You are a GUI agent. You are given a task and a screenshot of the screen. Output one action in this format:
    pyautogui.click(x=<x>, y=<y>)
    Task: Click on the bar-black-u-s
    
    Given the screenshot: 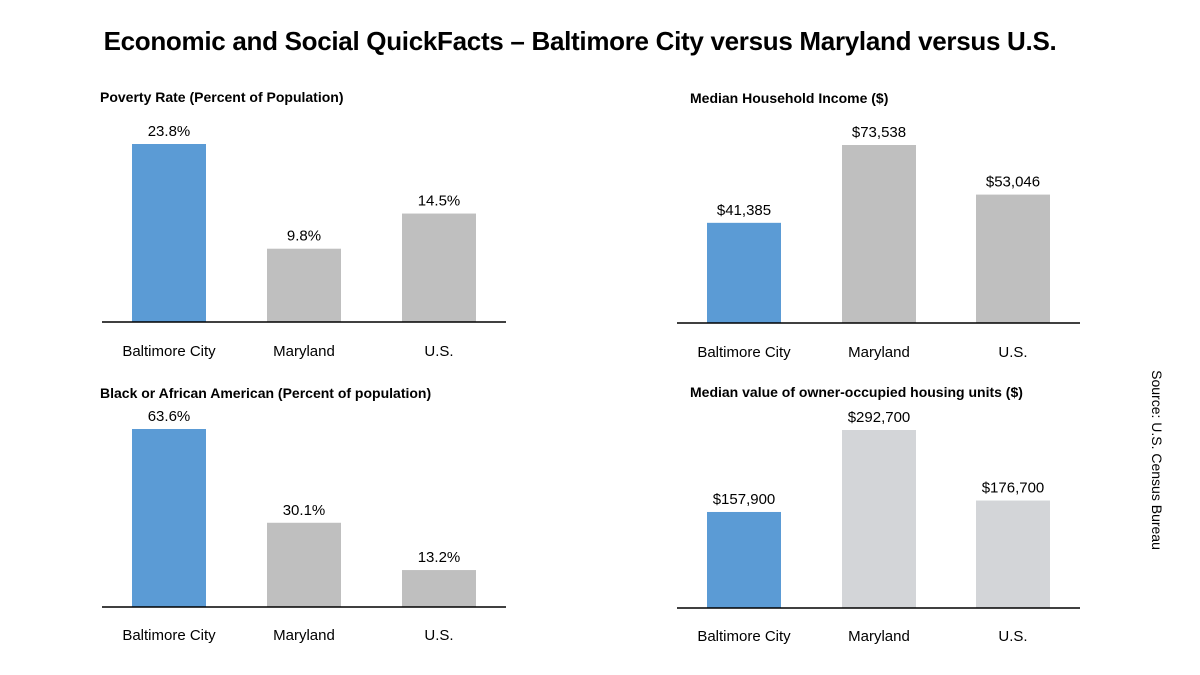 What is the action you would take?
    pyautogui.click(x=439, y=588)
    